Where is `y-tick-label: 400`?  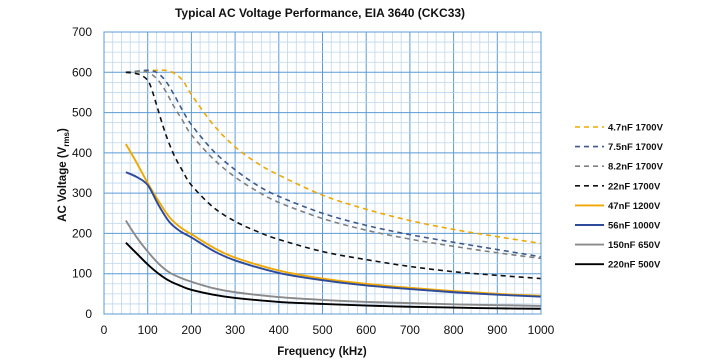 y-tick-label: 400 is located at coordinates (82, 153).